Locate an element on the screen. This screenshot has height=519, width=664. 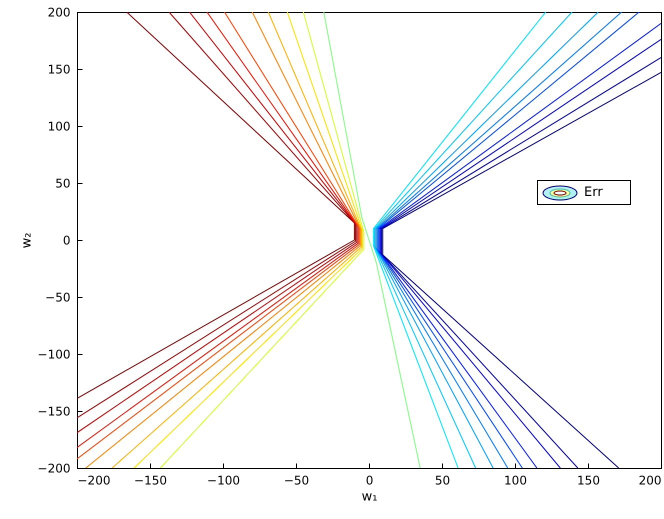
x-tick-label: 200 is located at coordinates (650, 481).